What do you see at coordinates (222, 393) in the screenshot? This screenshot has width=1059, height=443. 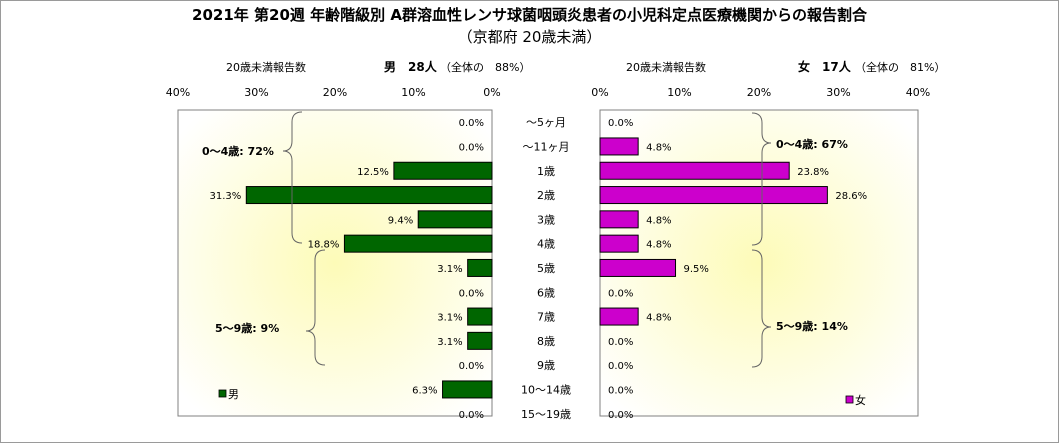 I see `male-legend-swatch` at bounding box center [222, 393].